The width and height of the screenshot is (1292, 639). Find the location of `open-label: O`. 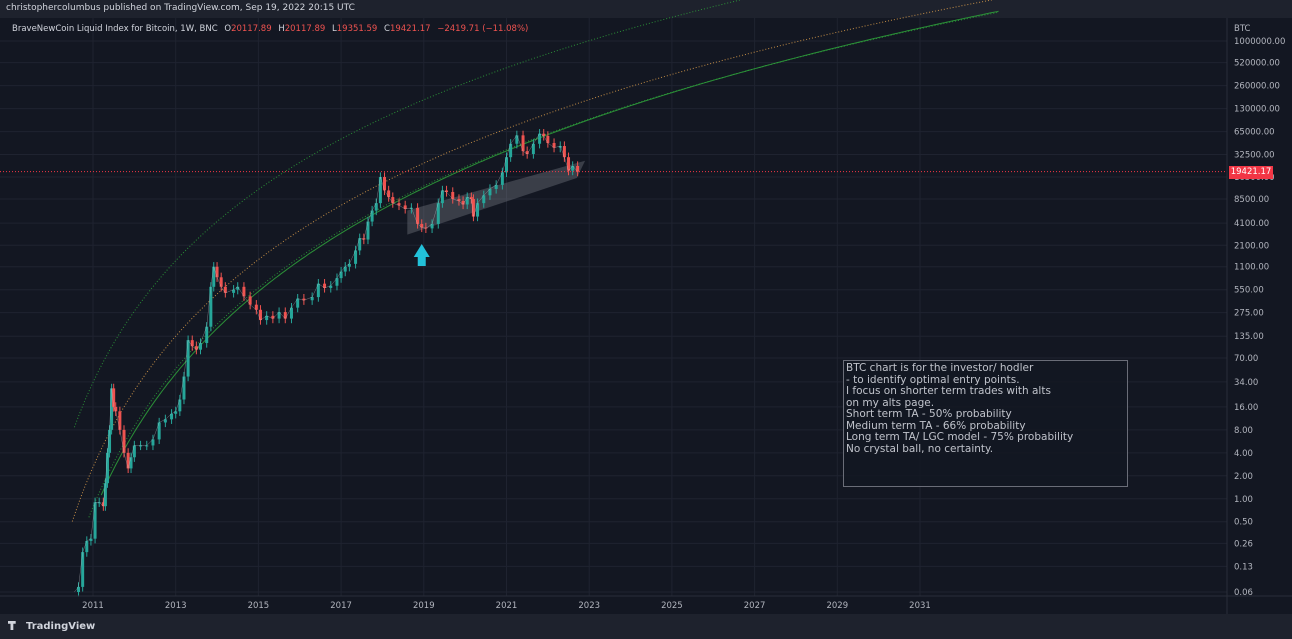

open-label: O is located at coordinates (228, 29).